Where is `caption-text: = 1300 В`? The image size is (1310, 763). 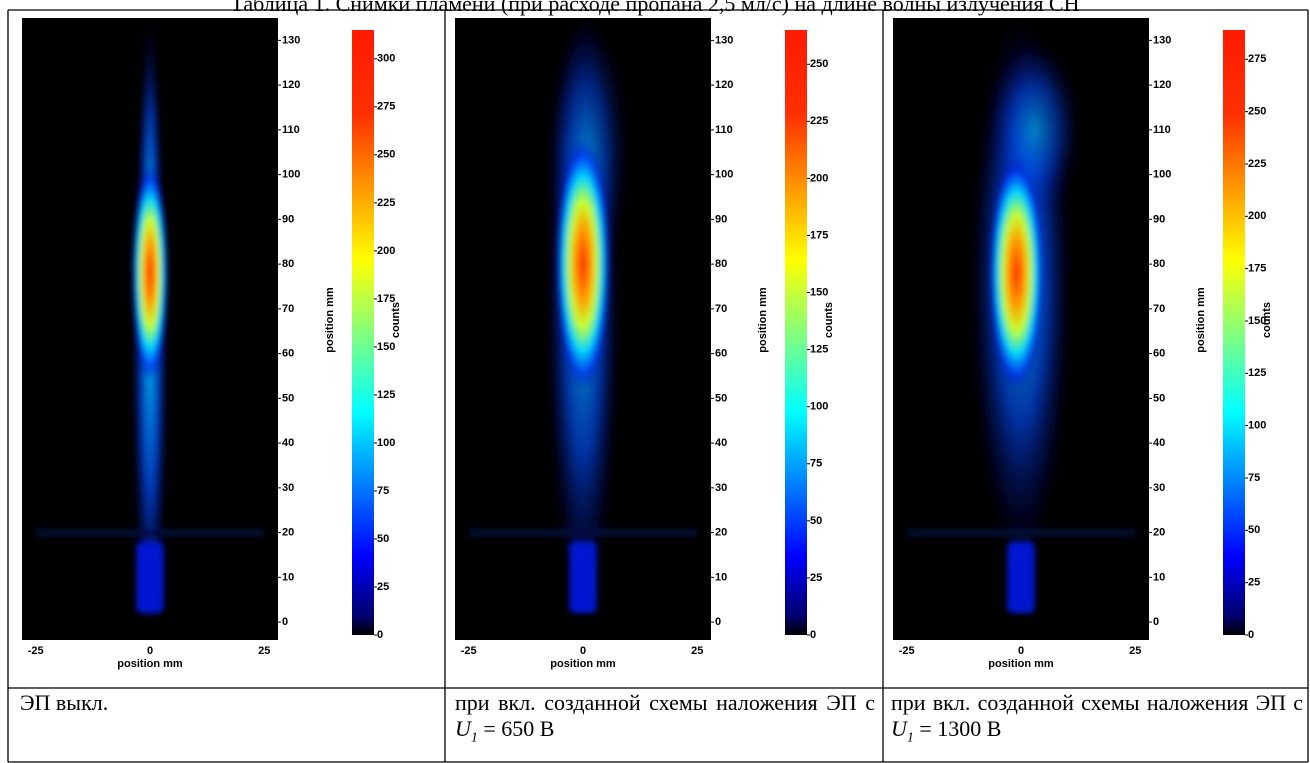 caption-text: = 1300 В is located at coordinates (957, 728).